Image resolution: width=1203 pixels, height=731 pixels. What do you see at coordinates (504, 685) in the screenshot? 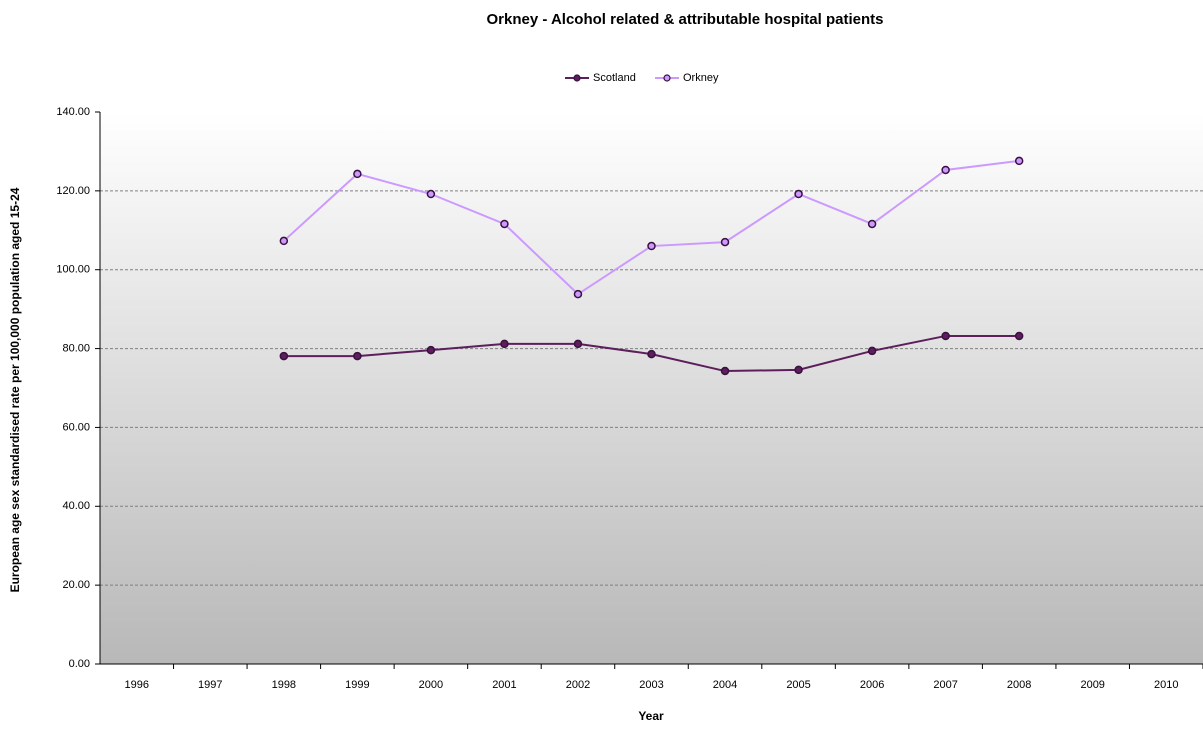
I see `x-tick-label: 2001` at bounding box center [504, 685].